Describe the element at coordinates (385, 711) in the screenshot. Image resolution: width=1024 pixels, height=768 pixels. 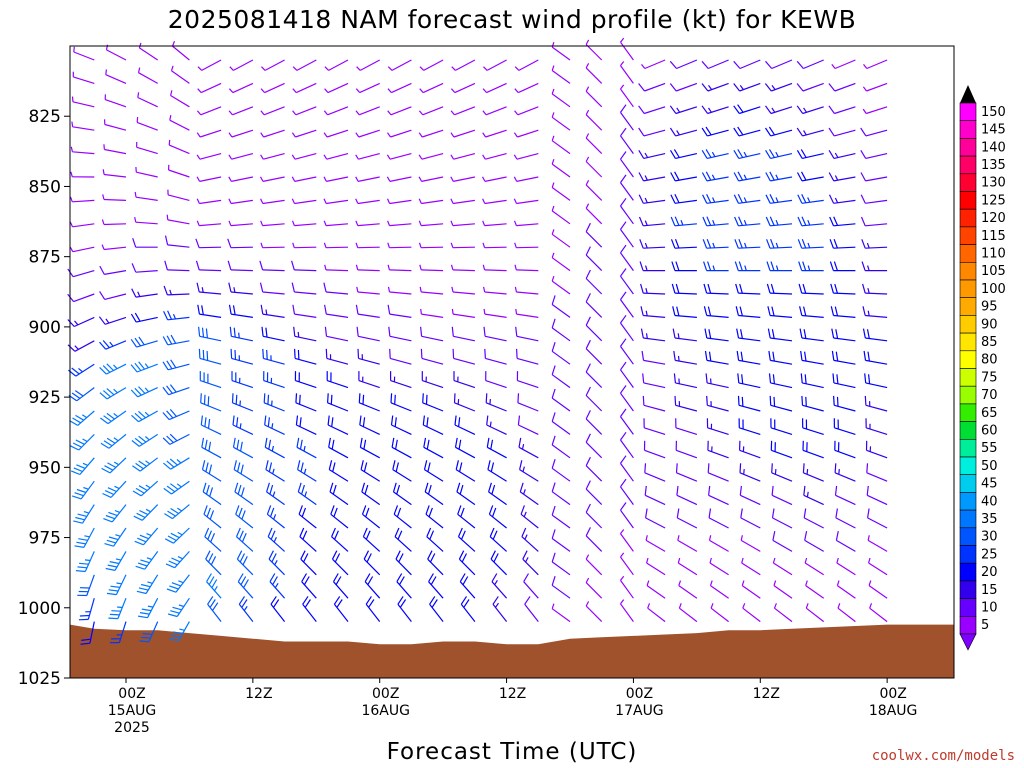
I see `x-tick-label: 16AUG` at that location.